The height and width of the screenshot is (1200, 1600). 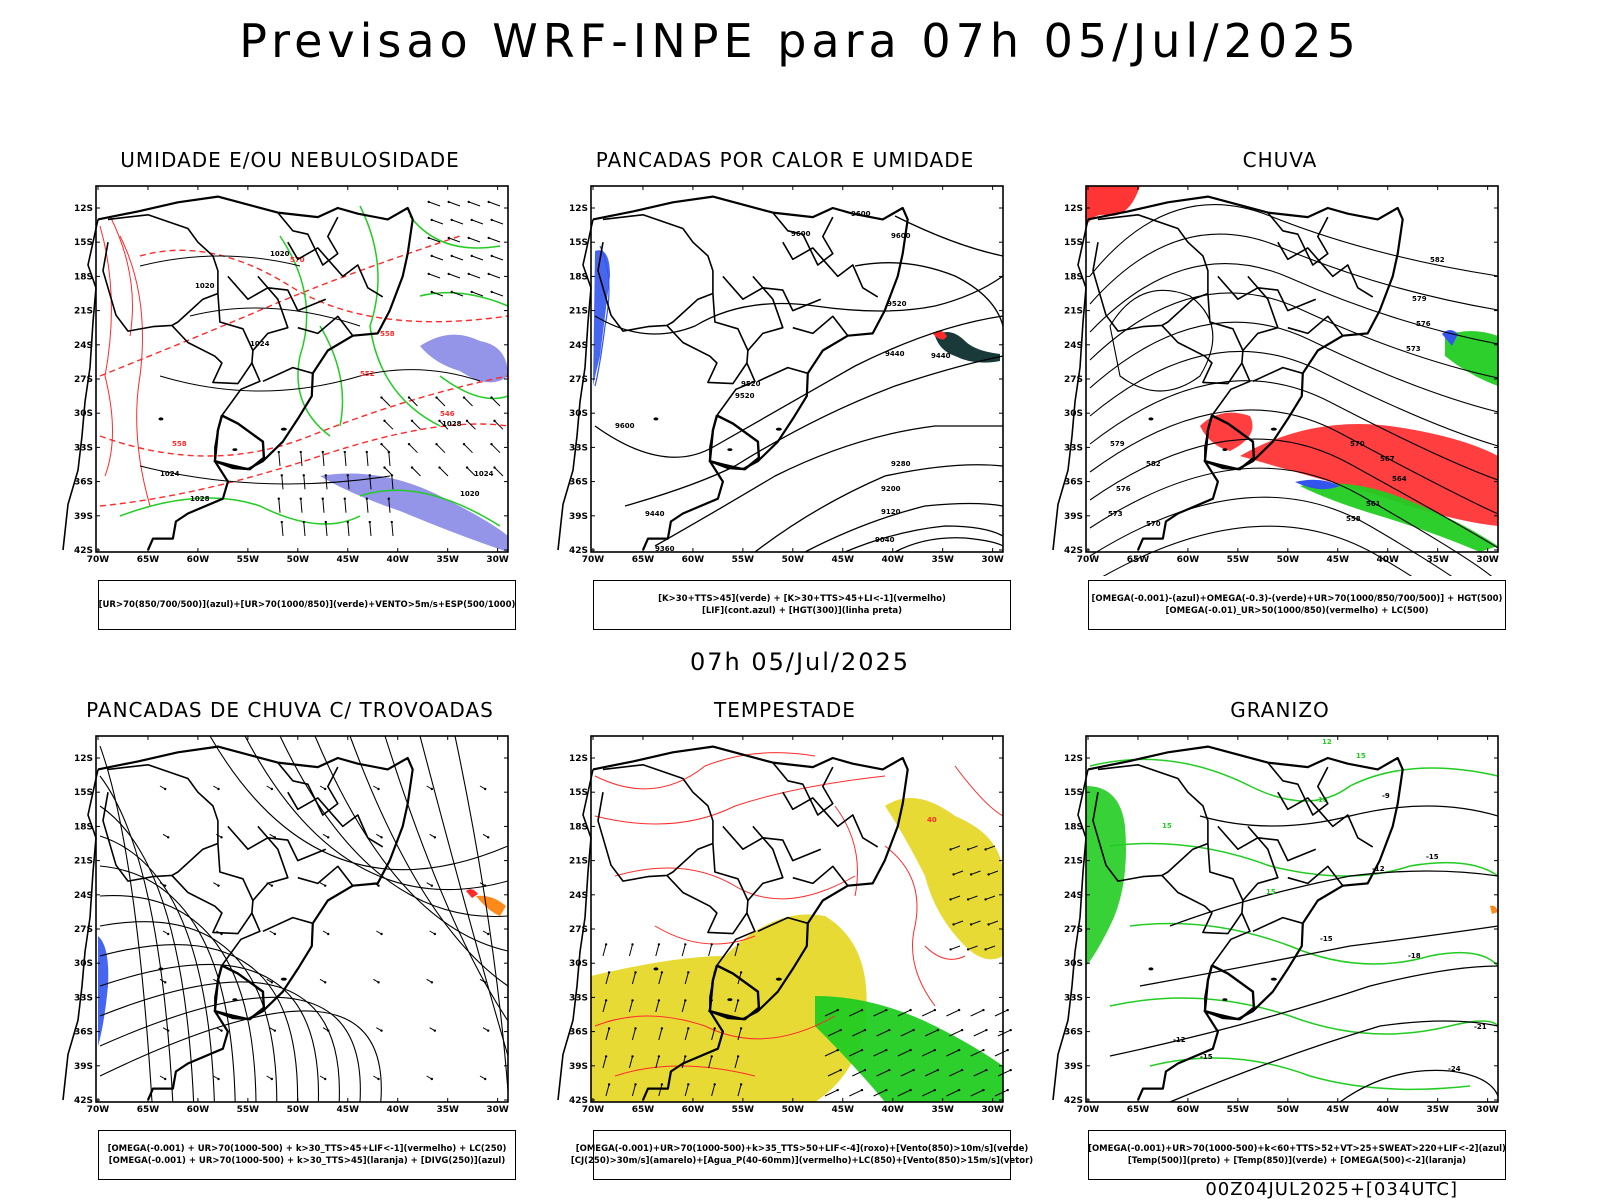 What do you see at coordinates (455, 232) in the screenshot?
I see `humidity-green-contour` at bounding box center [455, 232].